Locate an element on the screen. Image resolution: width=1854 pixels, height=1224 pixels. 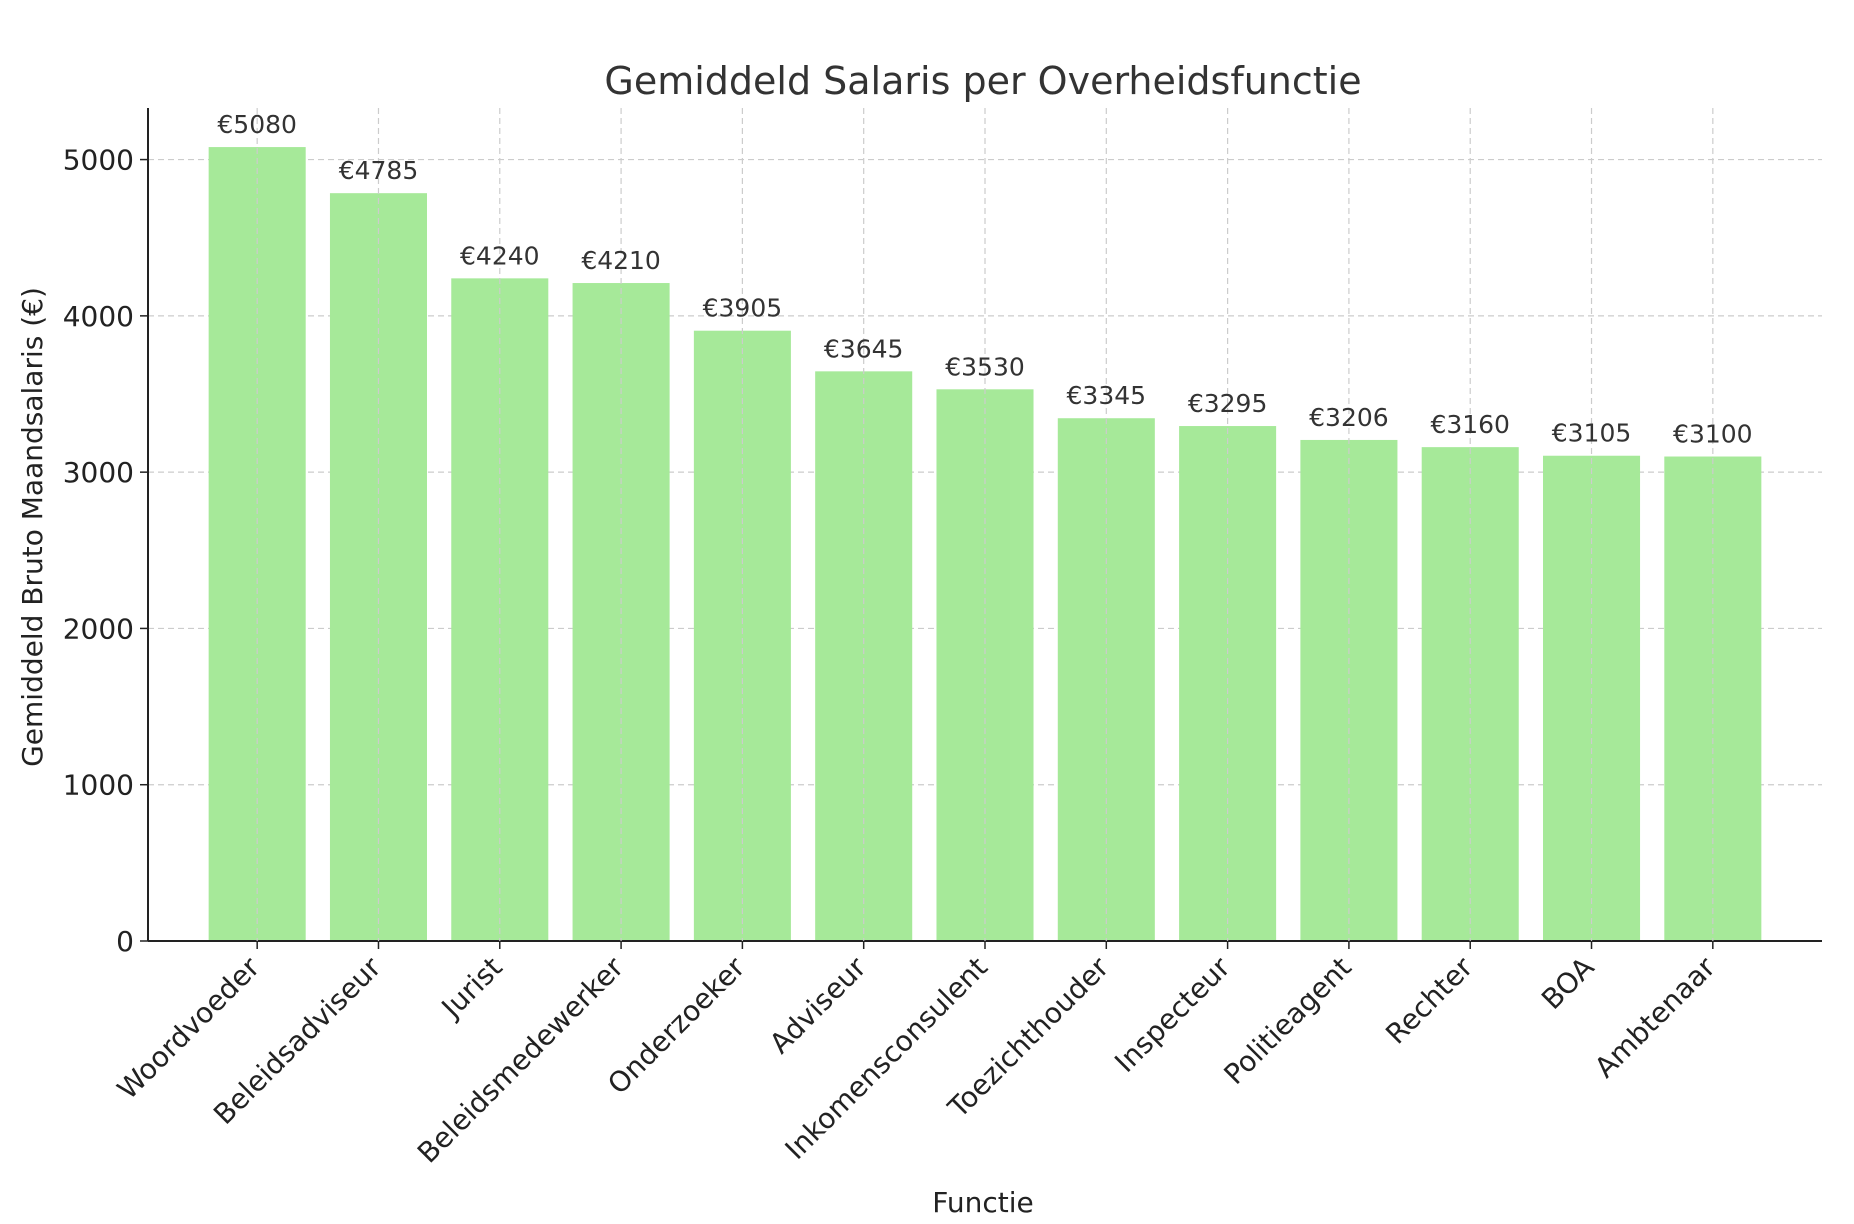
bar-data-label: €3295 is located at coordinates (1228, 403).